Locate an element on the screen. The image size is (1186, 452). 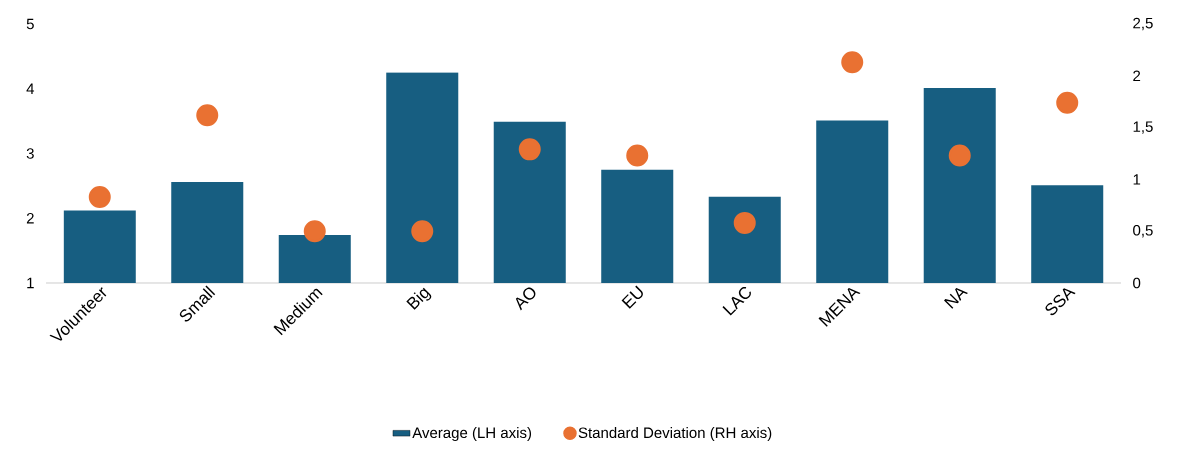
x-tick-label: SSA is located at coordinates (1060, 302).